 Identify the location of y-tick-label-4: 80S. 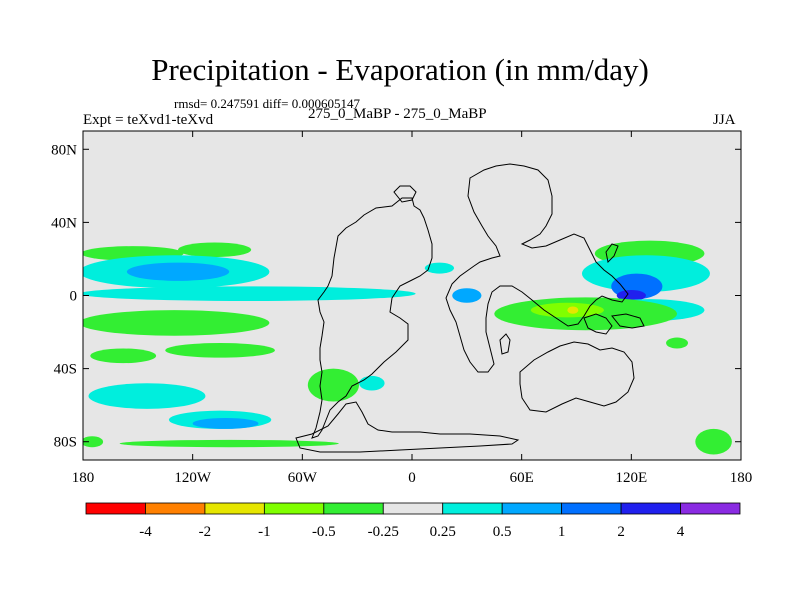
(65, 443).